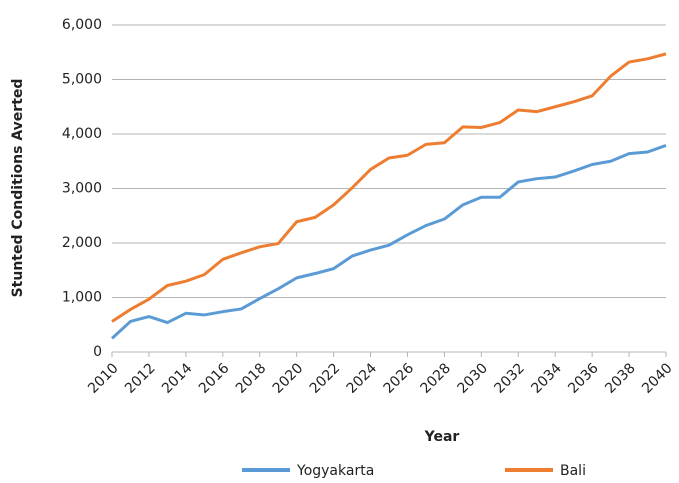  What do you see at coordinates (214, 378) in the screenshot?
I see `x-tick-label: 2016` at bounding box center [214, 378].